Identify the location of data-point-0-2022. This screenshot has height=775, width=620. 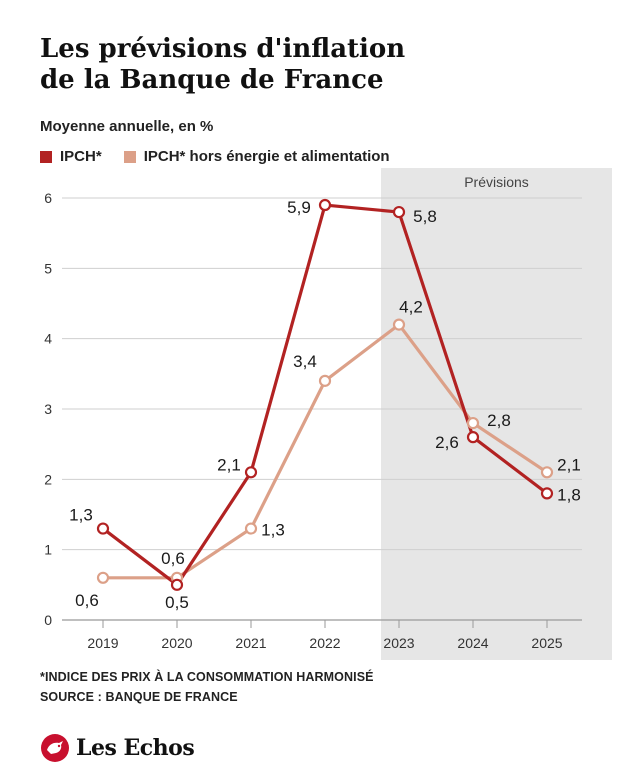
(325, 205).